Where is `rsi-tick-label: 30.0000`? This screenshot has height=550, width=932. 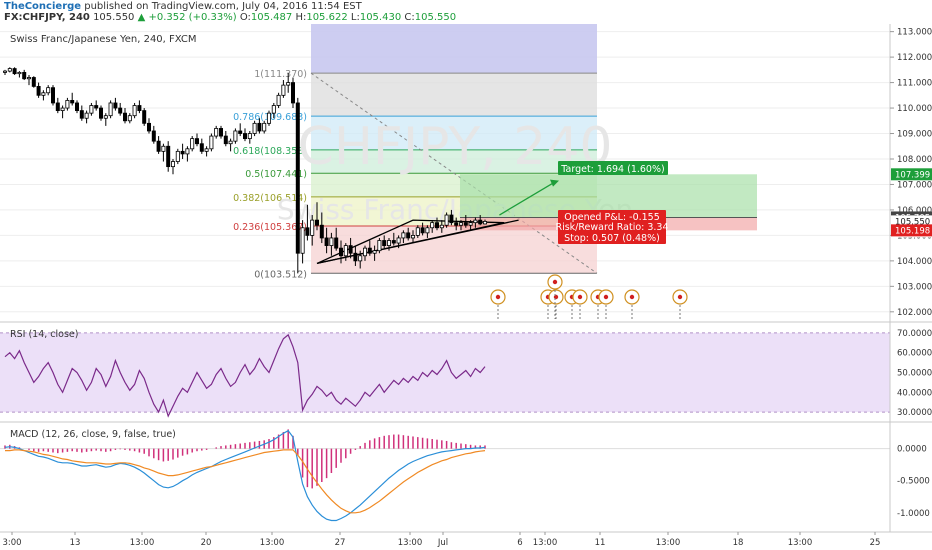 rsi-tick-label: 30.0000 is located at coordinates (914, 413).